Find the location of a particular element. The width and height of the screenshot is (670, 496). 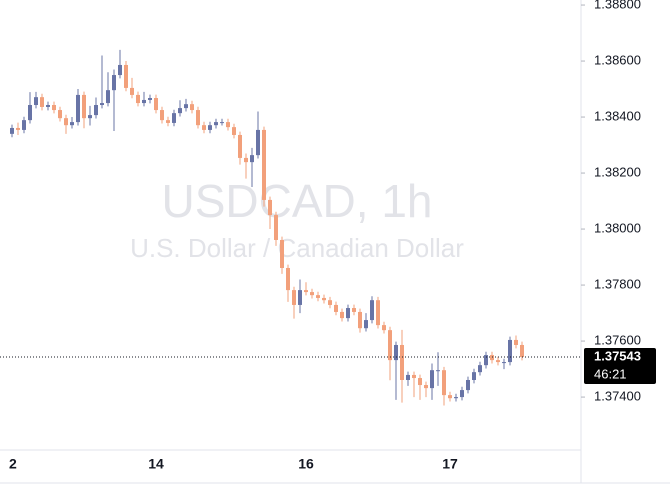

y-tick-label: 1.38200 is located at coordinates (617, 171).